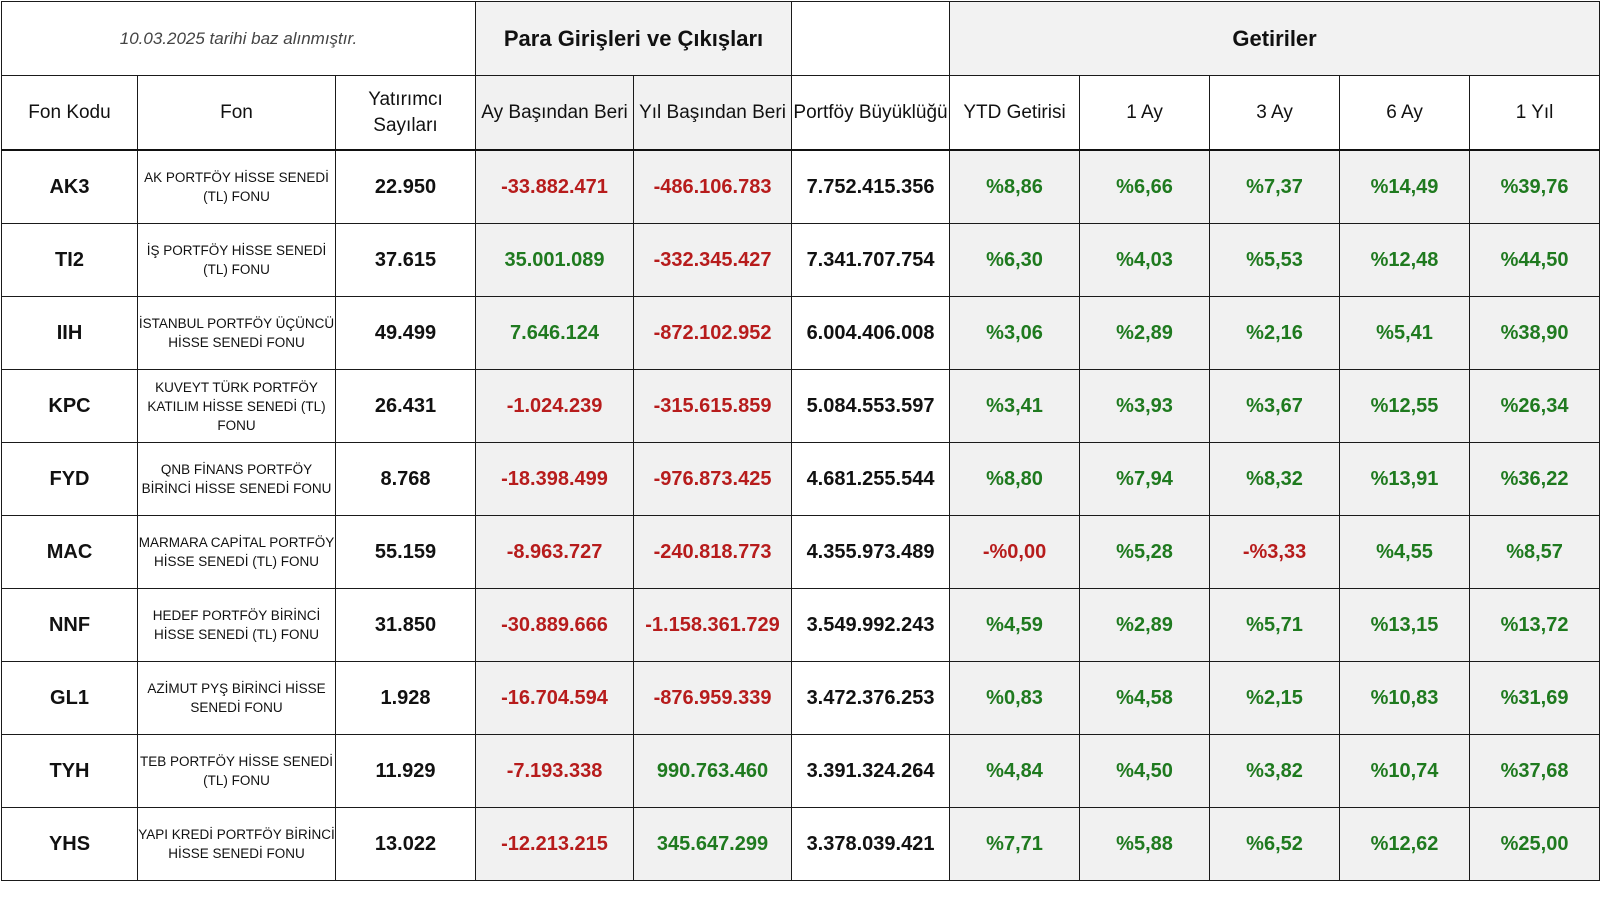 This screenshot has width=1600, height=900. What do you see at coordinates (1534, 552) in the screenshot?
I see `cell-ret-1y: %8,57` at bounding box center [1534, 552].